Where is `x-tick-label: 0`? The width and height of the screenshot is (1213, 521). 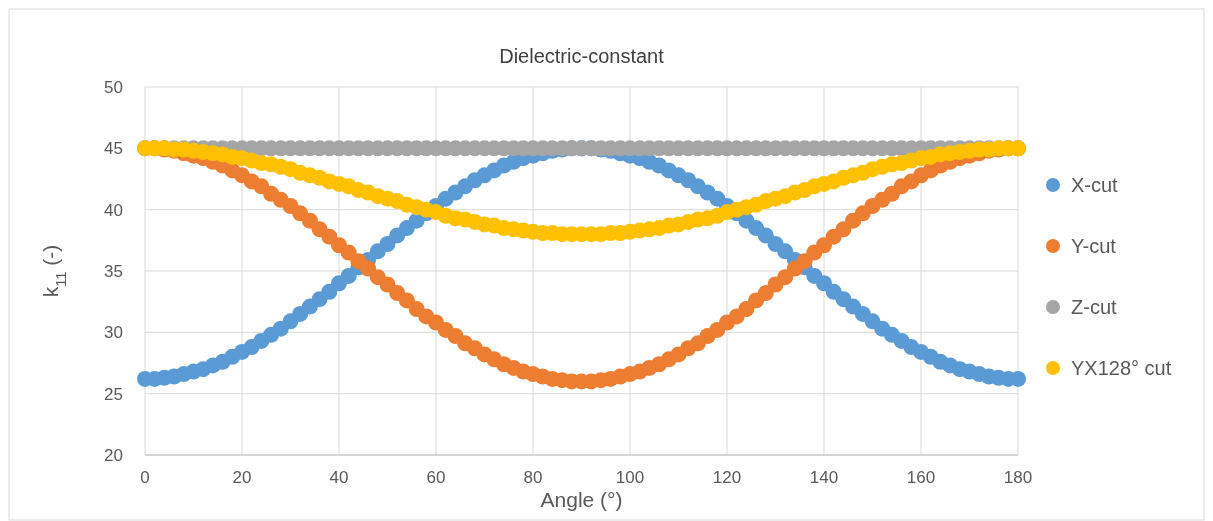
x-tick-label: 0 is located at coordinates (145, 477).